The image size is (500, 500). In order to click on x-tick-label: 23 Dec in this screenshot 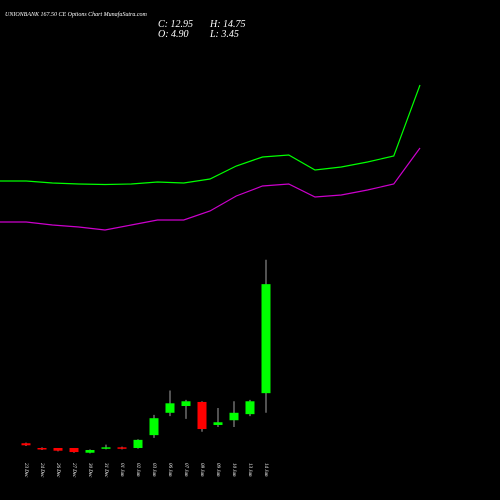, I will do `click(25, 470)`.